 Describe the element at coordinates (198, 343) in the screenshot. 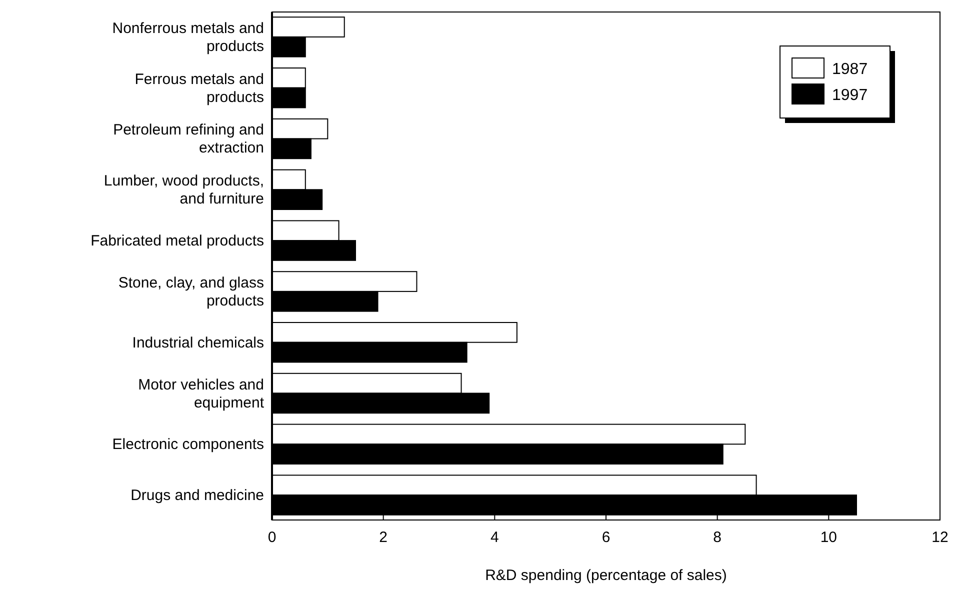

I see `y-tick-label: Industrial chemicals` at that location.